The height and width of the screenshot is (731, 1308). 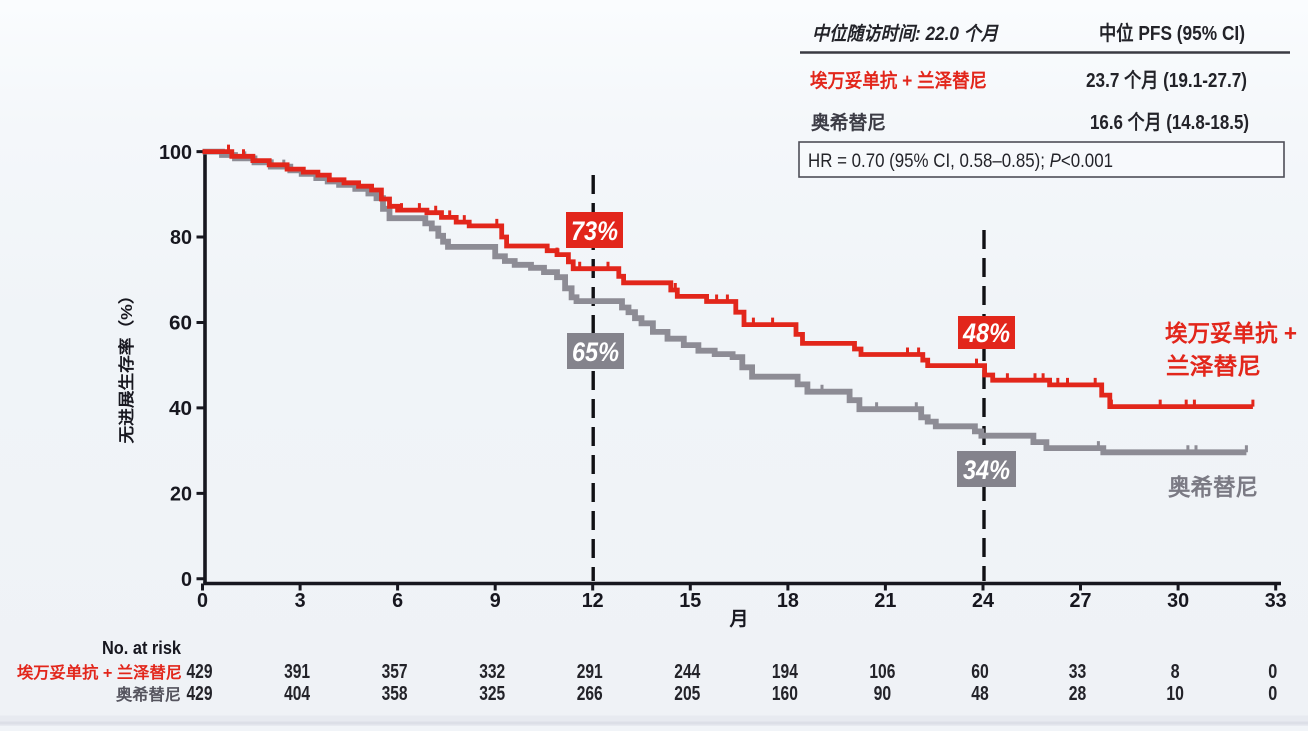 What do you see at coordinates (960, 161) in the screenshot?
I see `svg-text:HR = 0.70 (95% CI, 0.58–0.85);: HR = 0.70 (95% CI, 0.58–0.85); P<0.001` at bounding box center [960, 161].